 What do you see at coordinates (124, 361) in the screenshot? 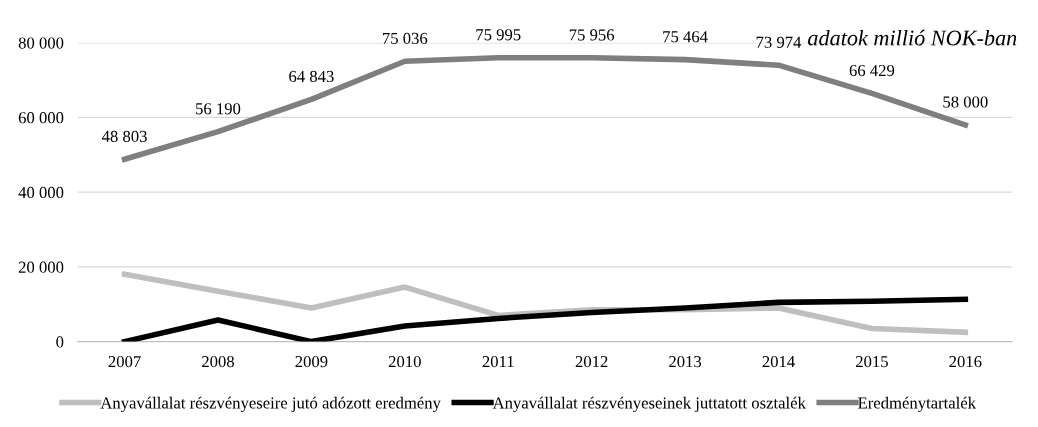
I see `x-tick-label: 2007` at bounding box center [124, 361].